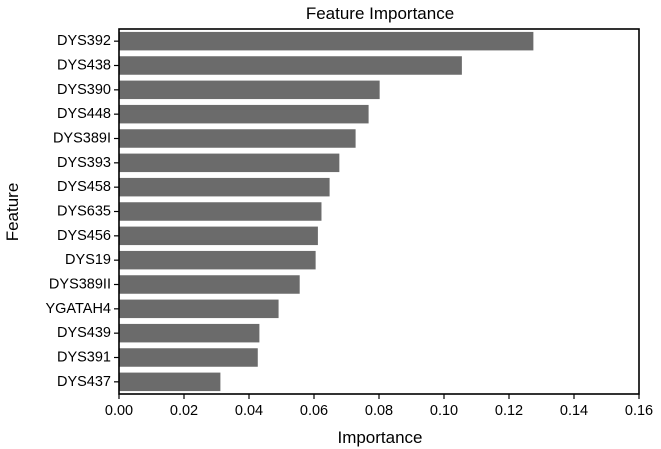  Describe the element at coordinates (237, 138) in the screenshot. I see `bar-dys389i` at that location.